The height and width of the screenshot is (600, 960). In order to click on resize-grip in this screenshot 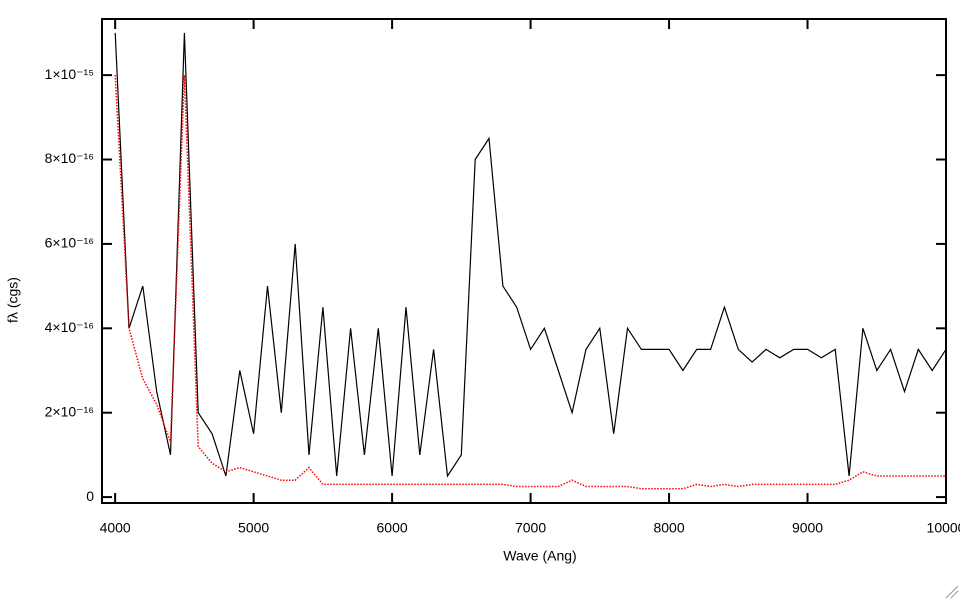, I will do `click(952, 592)`.